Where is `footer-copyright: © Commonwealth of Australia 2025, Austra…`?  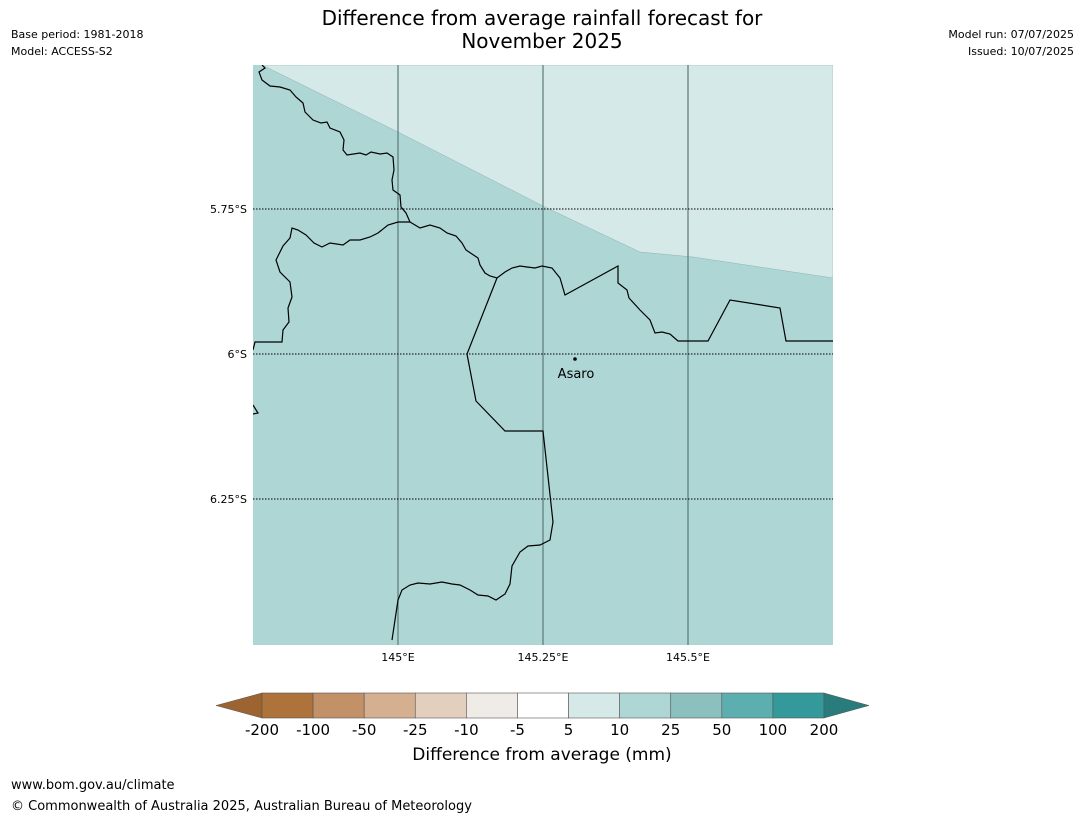
footer-copyright: © Commonwealth of Australia 2025, Austra… is located at coordinates (241, 806).